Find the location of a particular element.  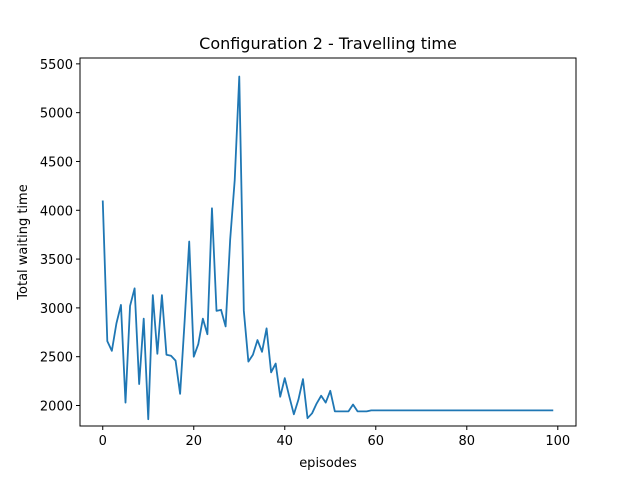

chart-title: Configuration 2 - Travelling time is located at coordinates (328, 43).